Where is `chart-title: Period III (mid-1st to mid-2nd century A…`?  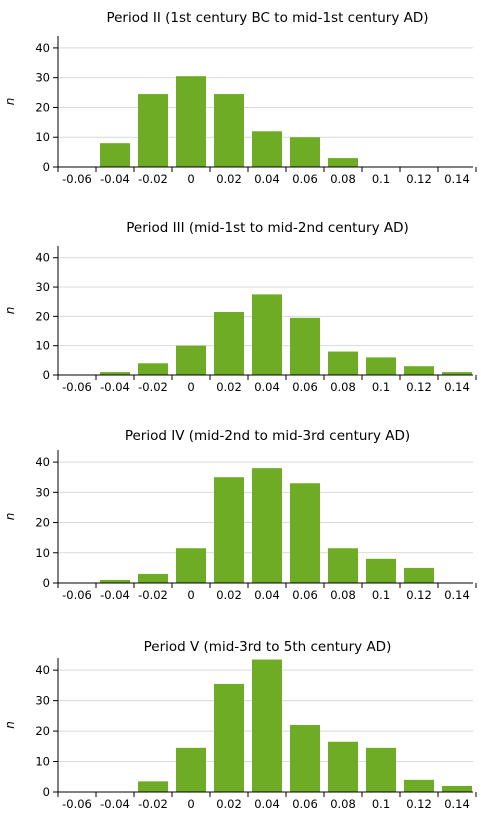
chart-title: Period III (mid-1st to mid-2nd century A… is located at coordinates (267, 228).